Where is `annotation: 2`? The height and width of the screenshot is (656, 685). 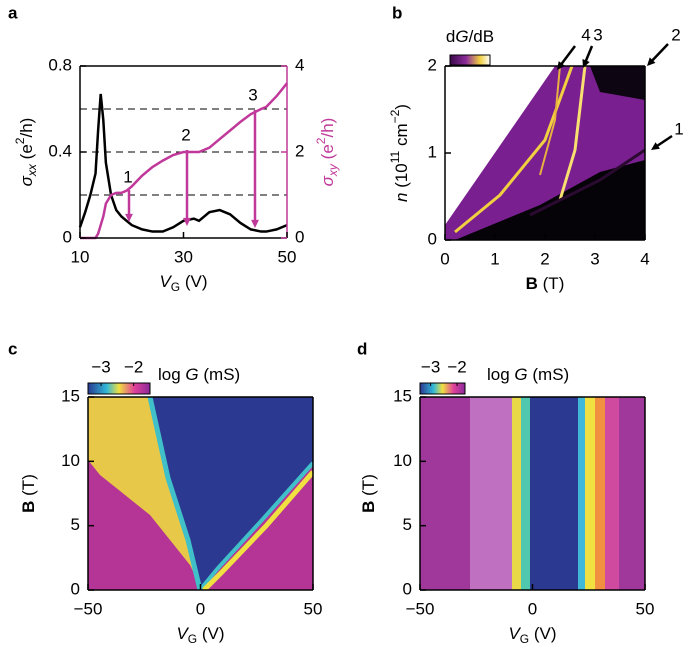 annotation: 2 is located at coordinates (675, 34).